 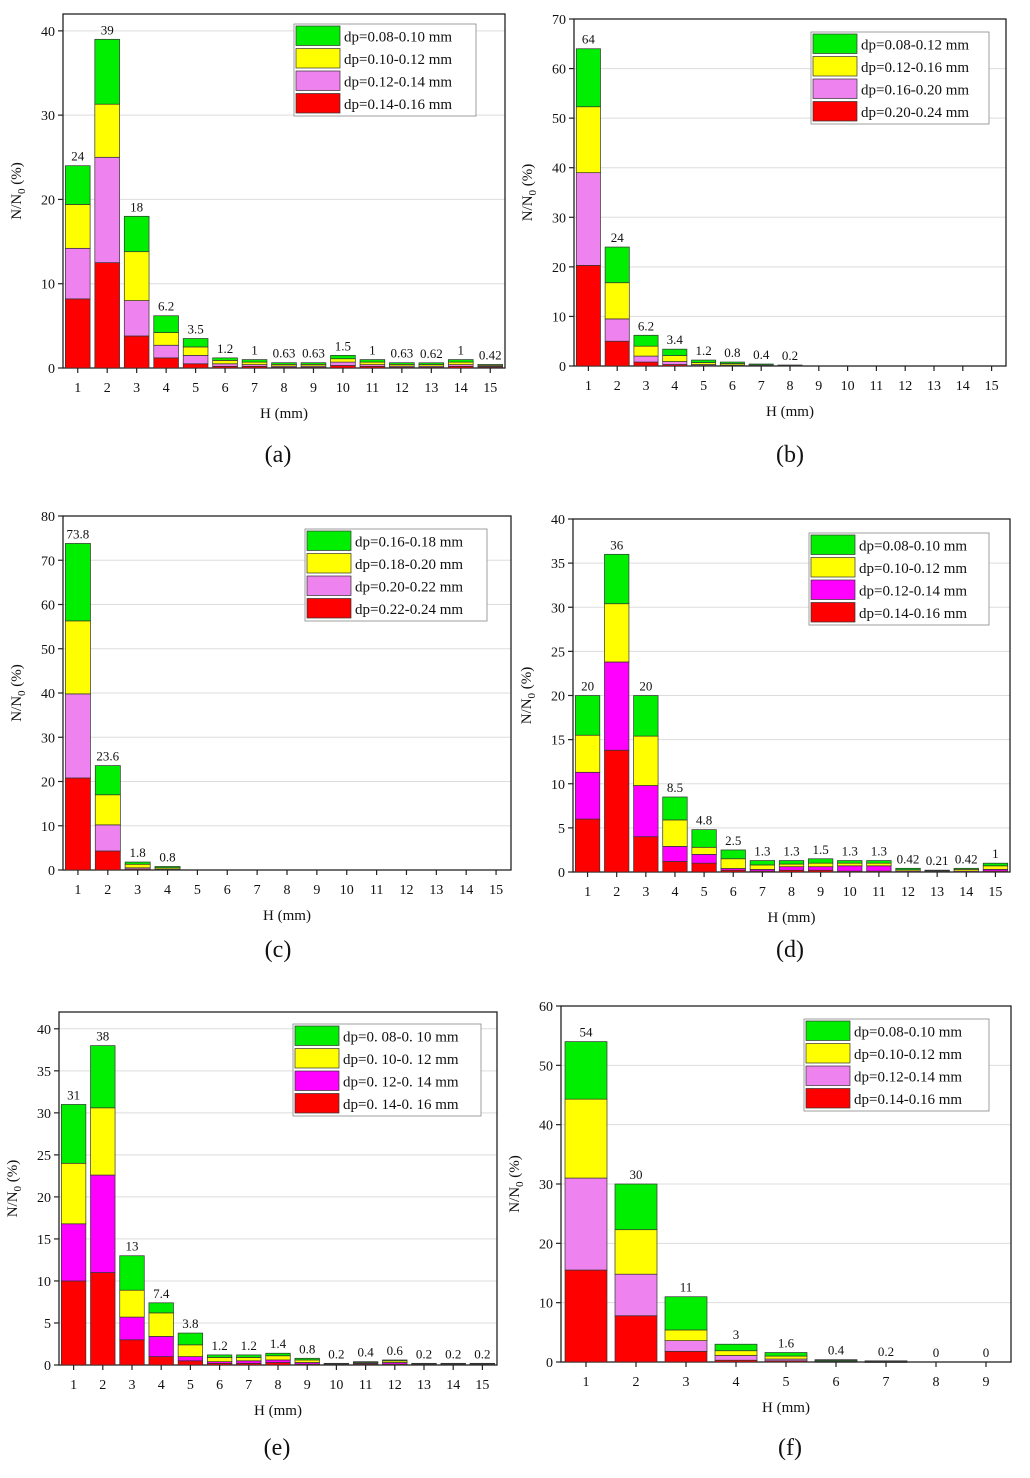 What do you see at coordinates (167, 856) in the screenshot?
I see `bar-total-label: 0.8` at bounding box center [167, 856].